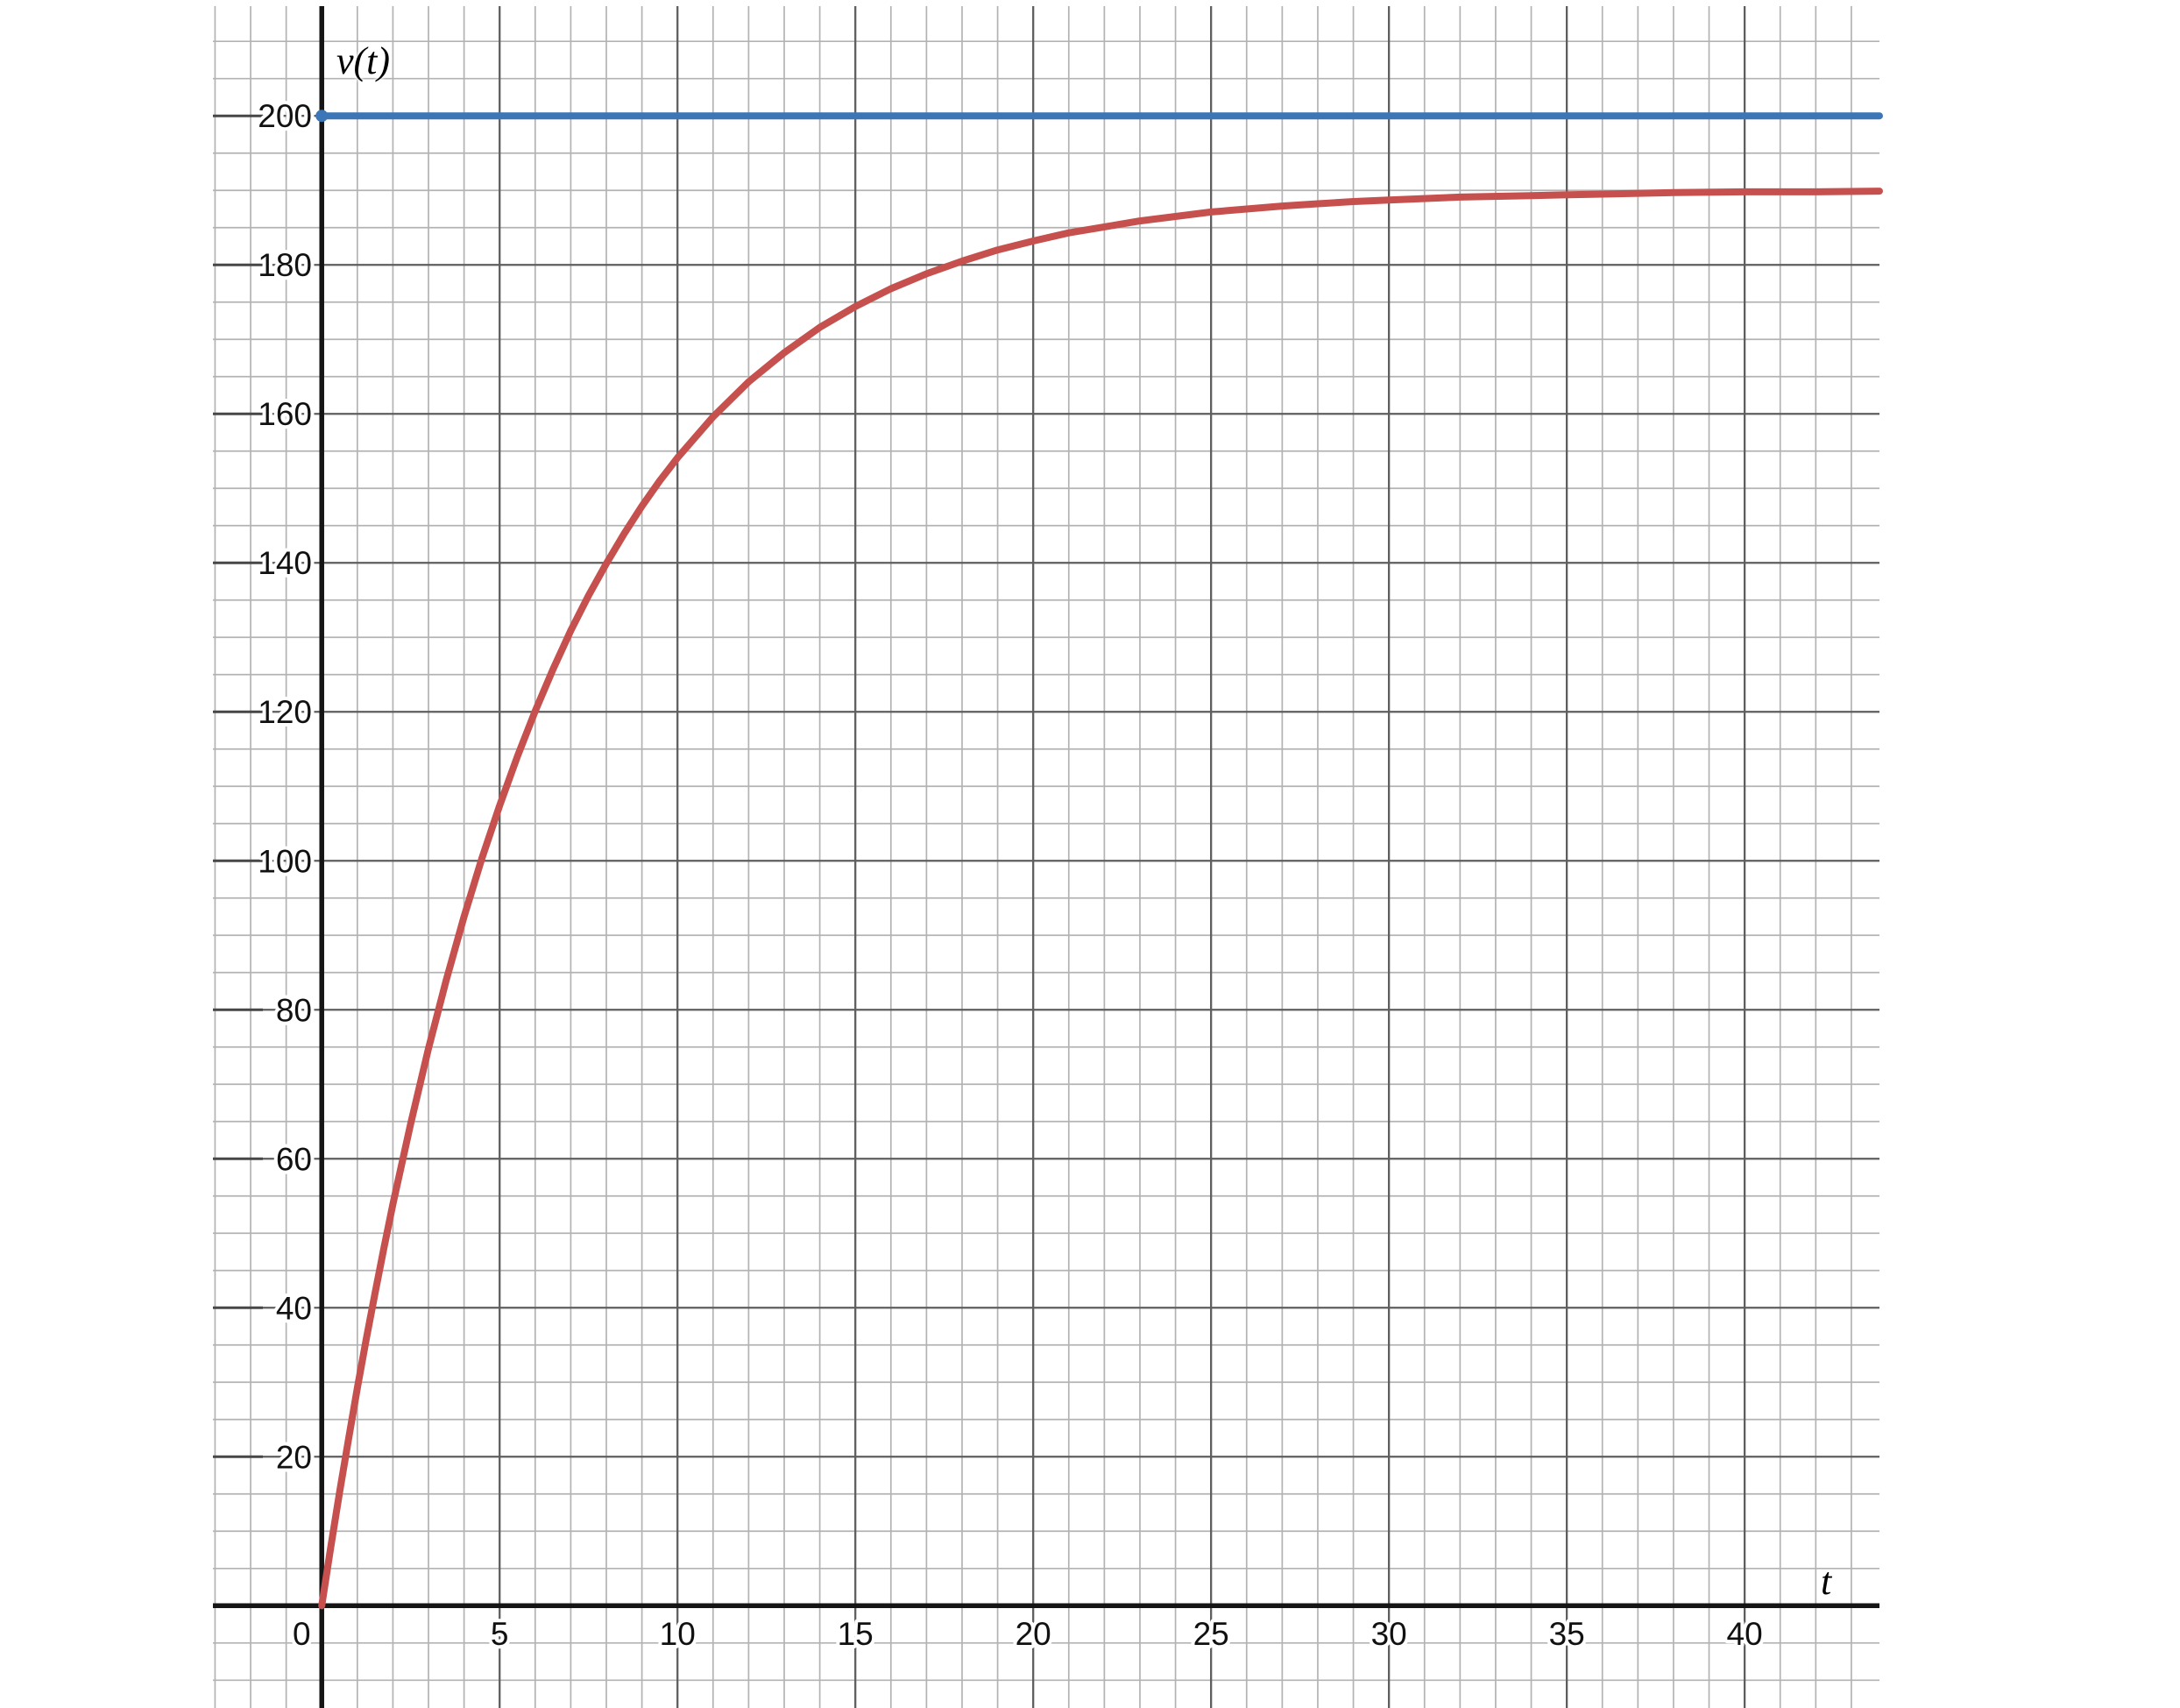 The height and width of the screenshot is (1708, 2180). What do you see at coordinates (294, 1308) in the screenshot?
I see `y-tick-label: 40` at bounding box center [294, 1308].